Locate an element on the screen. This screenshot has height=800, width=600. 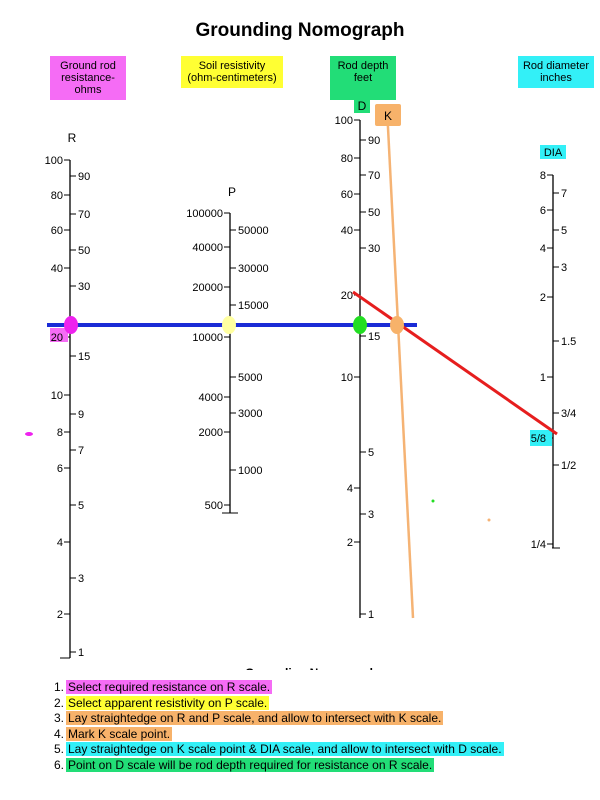
tick-label-r-left: 80 is located at coordinates (57, 196).